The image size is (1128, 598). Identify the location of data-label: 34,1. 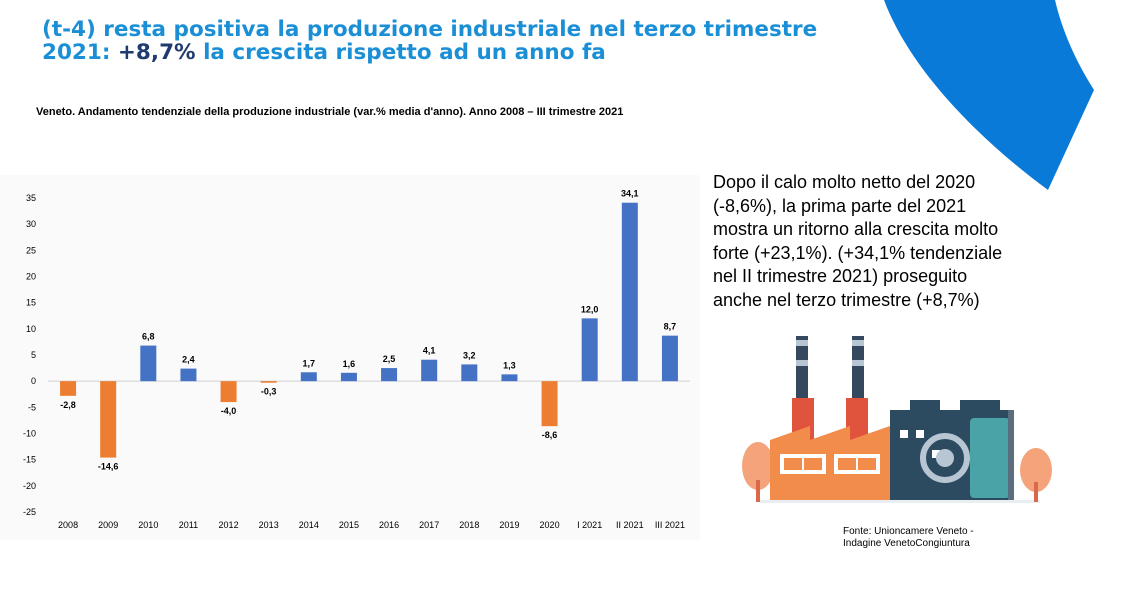
(630, 194).